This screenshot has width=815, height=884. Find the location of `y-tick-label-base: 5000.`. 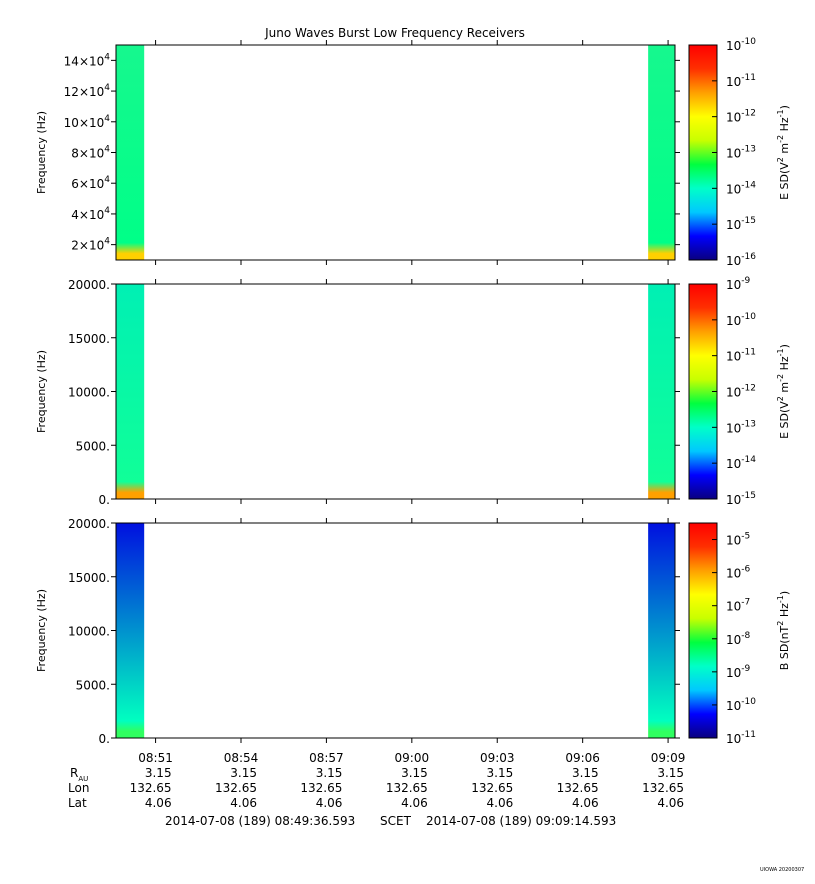

y-tick-label-base: 5000. is located at coordinates (93, 685).